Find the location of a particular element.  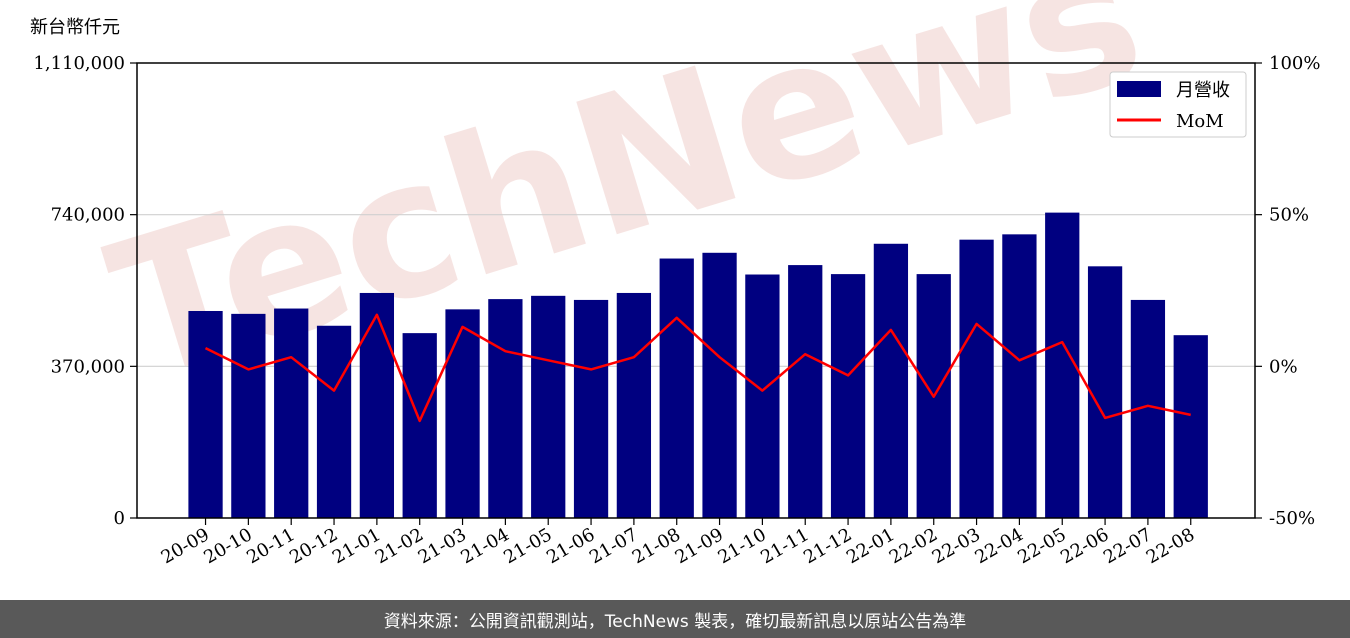

footer-source-note: 資料來源：公開資訊觀測站，TechNews 製表，確切最新訊息以原站公告為準 is located at coordinates (675, 619).